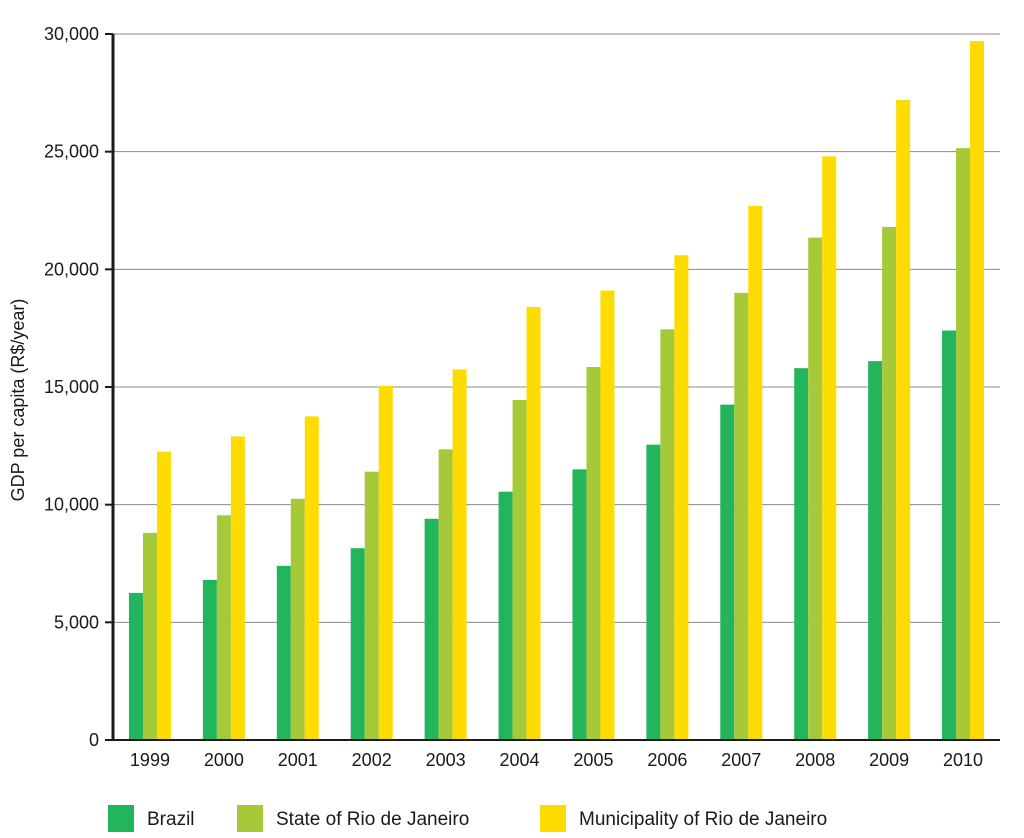  What do you see at coordinates (71, 269) in the screenshot?
I see `y-tick-label: 20,000` at bounding box center [71, 269].